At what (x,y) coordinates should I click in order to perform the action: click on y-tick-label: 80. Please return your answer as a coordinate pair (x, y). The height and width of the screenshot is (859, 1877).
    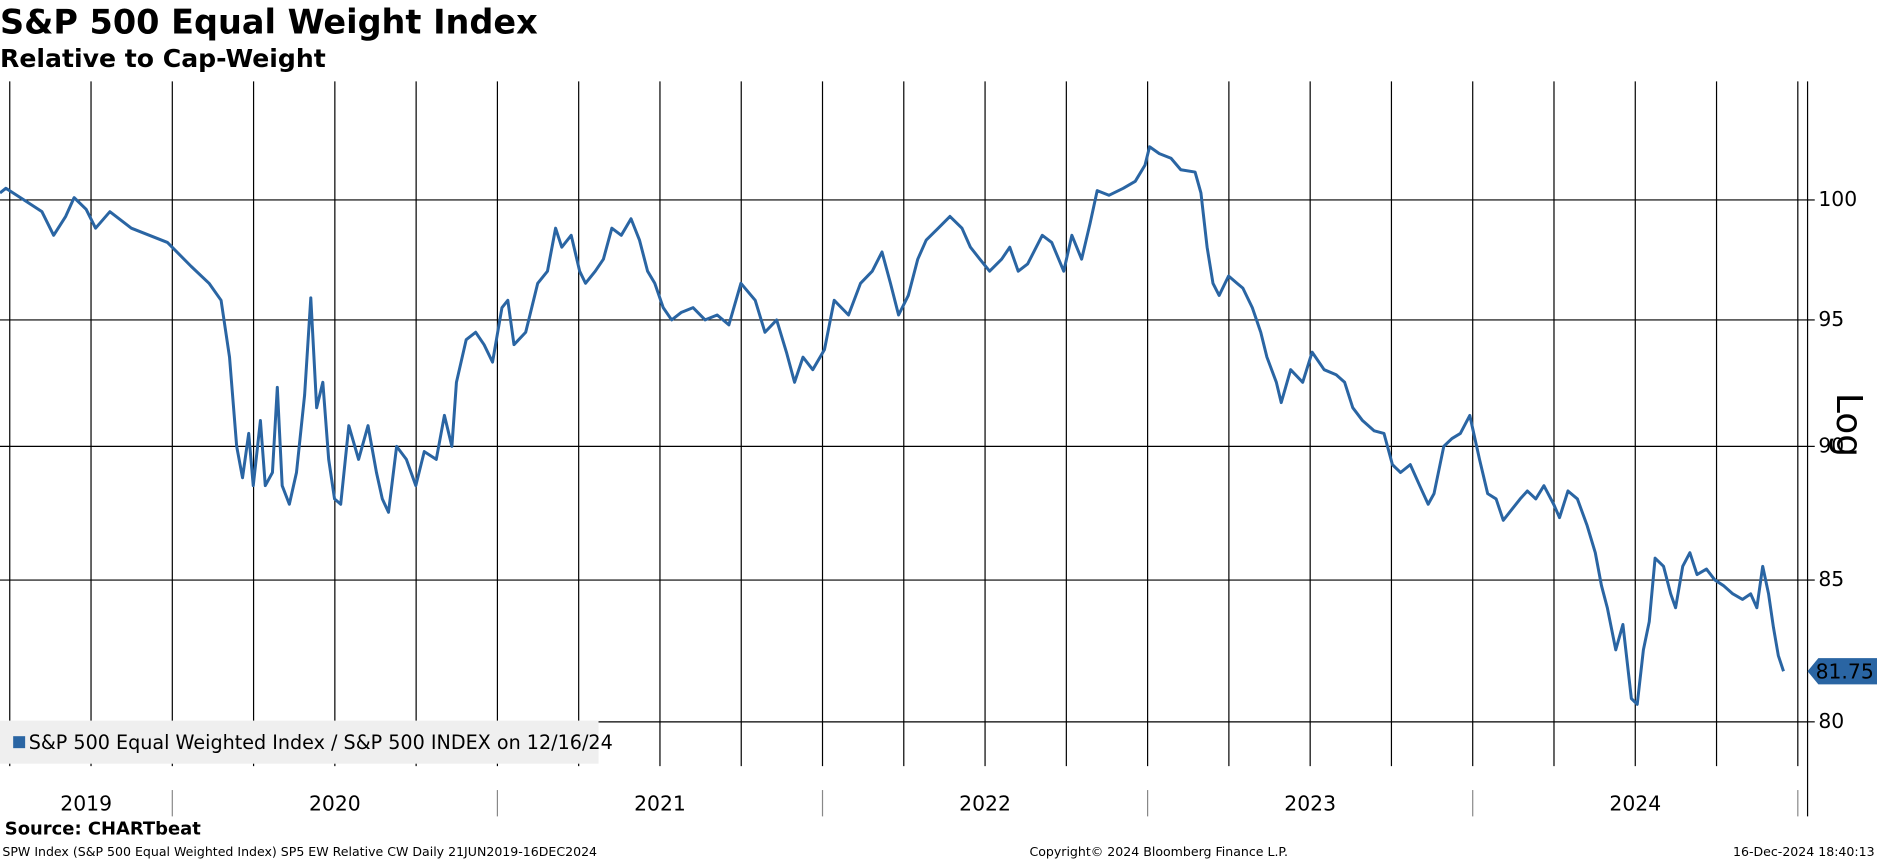
    Looking at the image, I should click on (1831, 721).